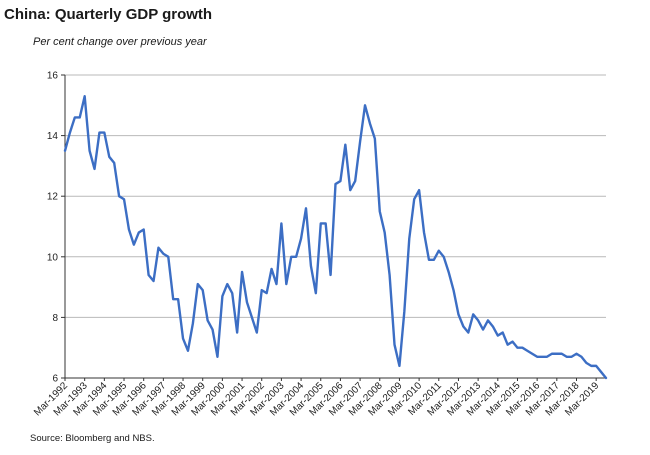  I want to click on y-tick-labels: 6 8 10 12 14 16, so click(53, 228).